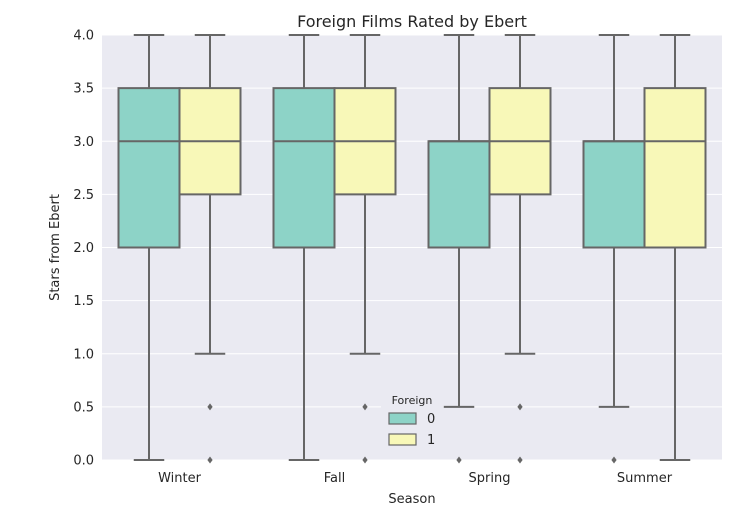  What do you see at coordinates (334, 478) in the screenshot?
I see `x-tick-label: Fall` at bounding box center [334, 478].